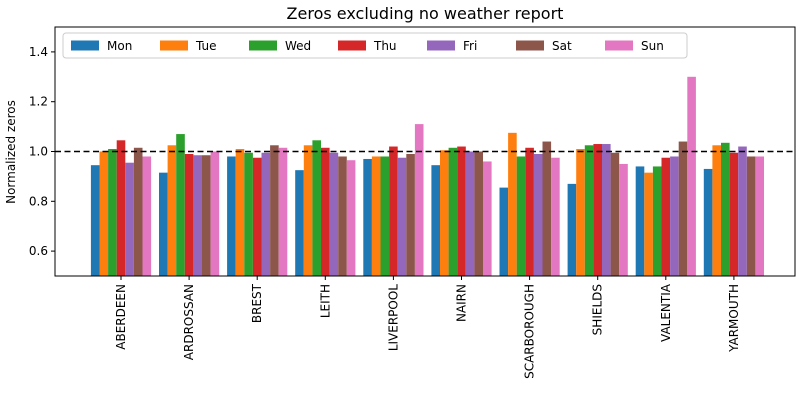 The image size is (800, 404). I want to click on bar-sun-scarborough, so click(555, 216).